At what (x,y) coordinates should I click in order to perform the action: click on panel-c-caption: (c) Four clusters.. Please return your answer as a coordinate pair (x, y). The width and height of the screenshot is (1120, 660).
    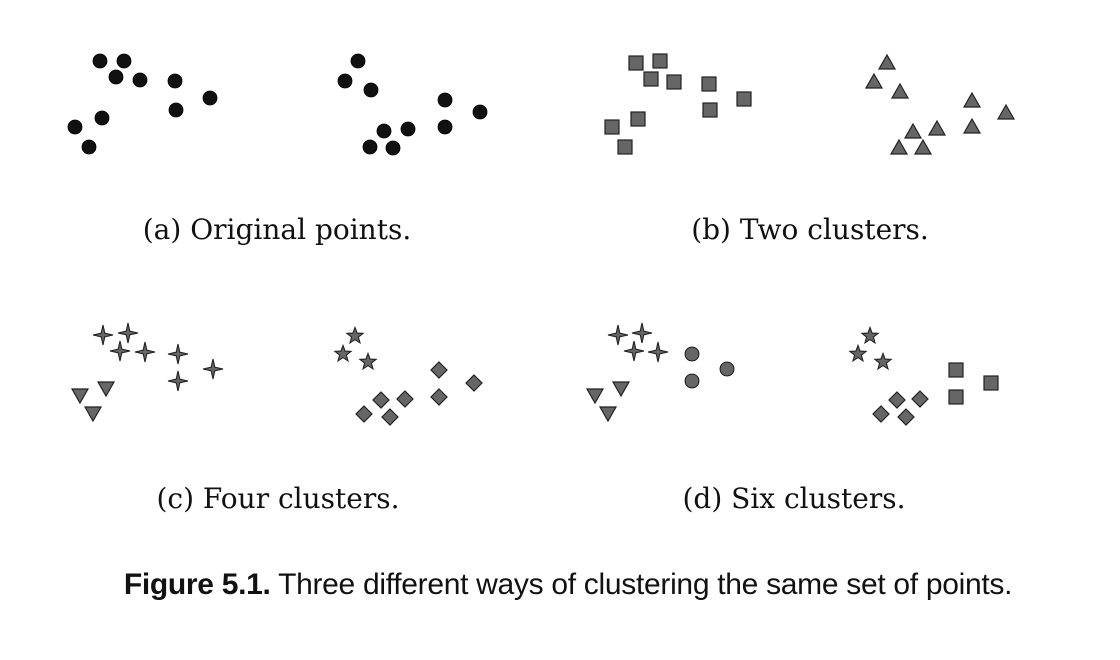
    Looking at the image, I should click on (278, 498).